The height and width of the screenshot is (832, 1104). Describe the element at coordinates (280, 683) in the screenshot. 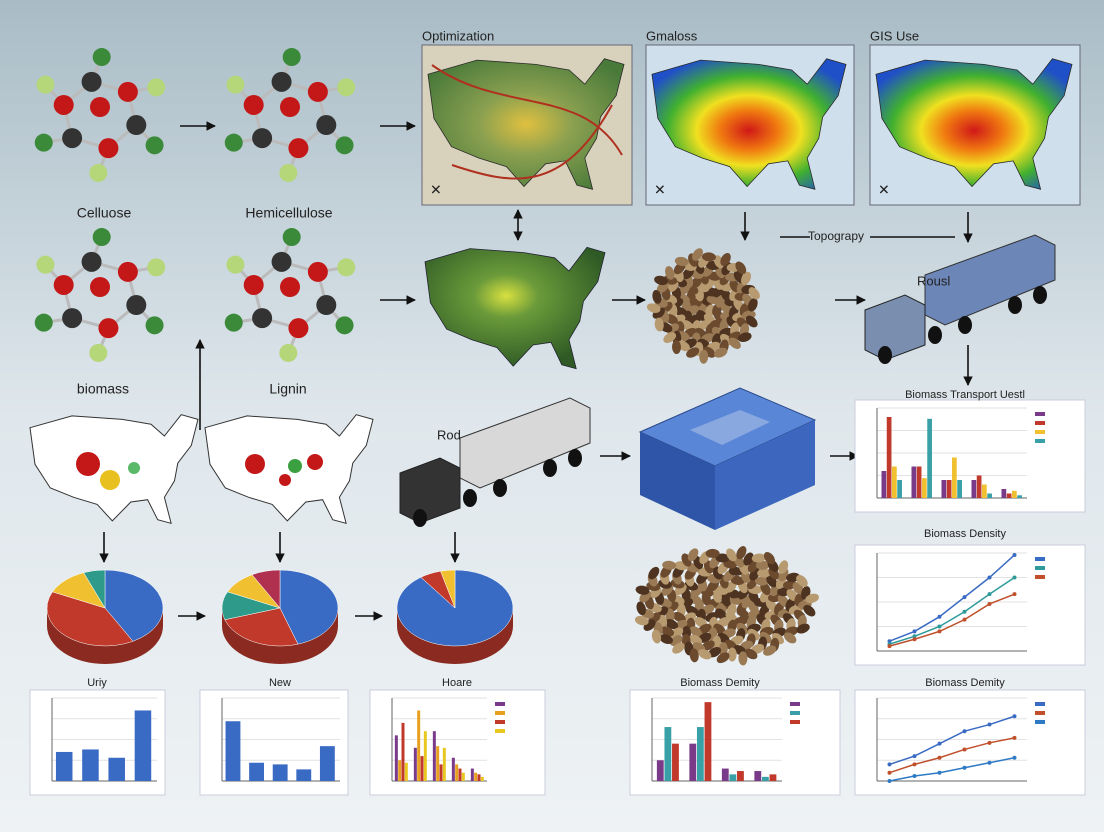

I see `chart-title: New` at that location.